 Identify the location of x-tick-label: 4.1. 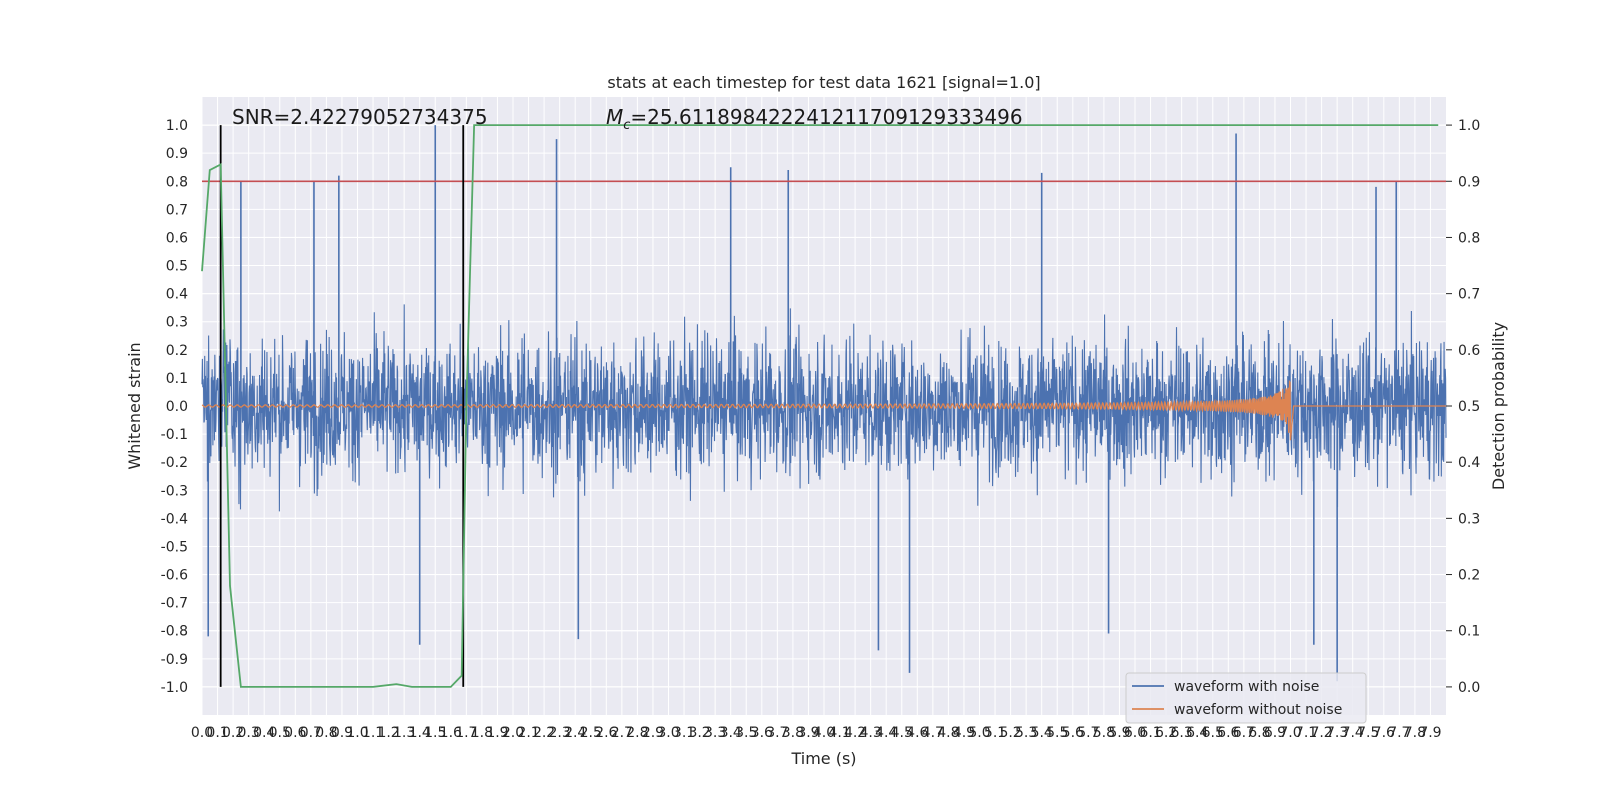
(839, 733).